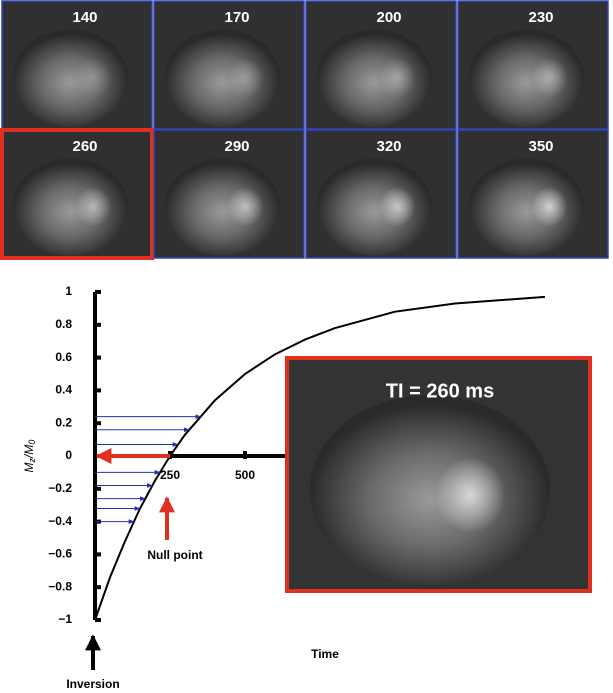  What do you see at coordinates (236, 146) in the screenshot?
I see `panel-label: 290` at bounding box center [236, 146].